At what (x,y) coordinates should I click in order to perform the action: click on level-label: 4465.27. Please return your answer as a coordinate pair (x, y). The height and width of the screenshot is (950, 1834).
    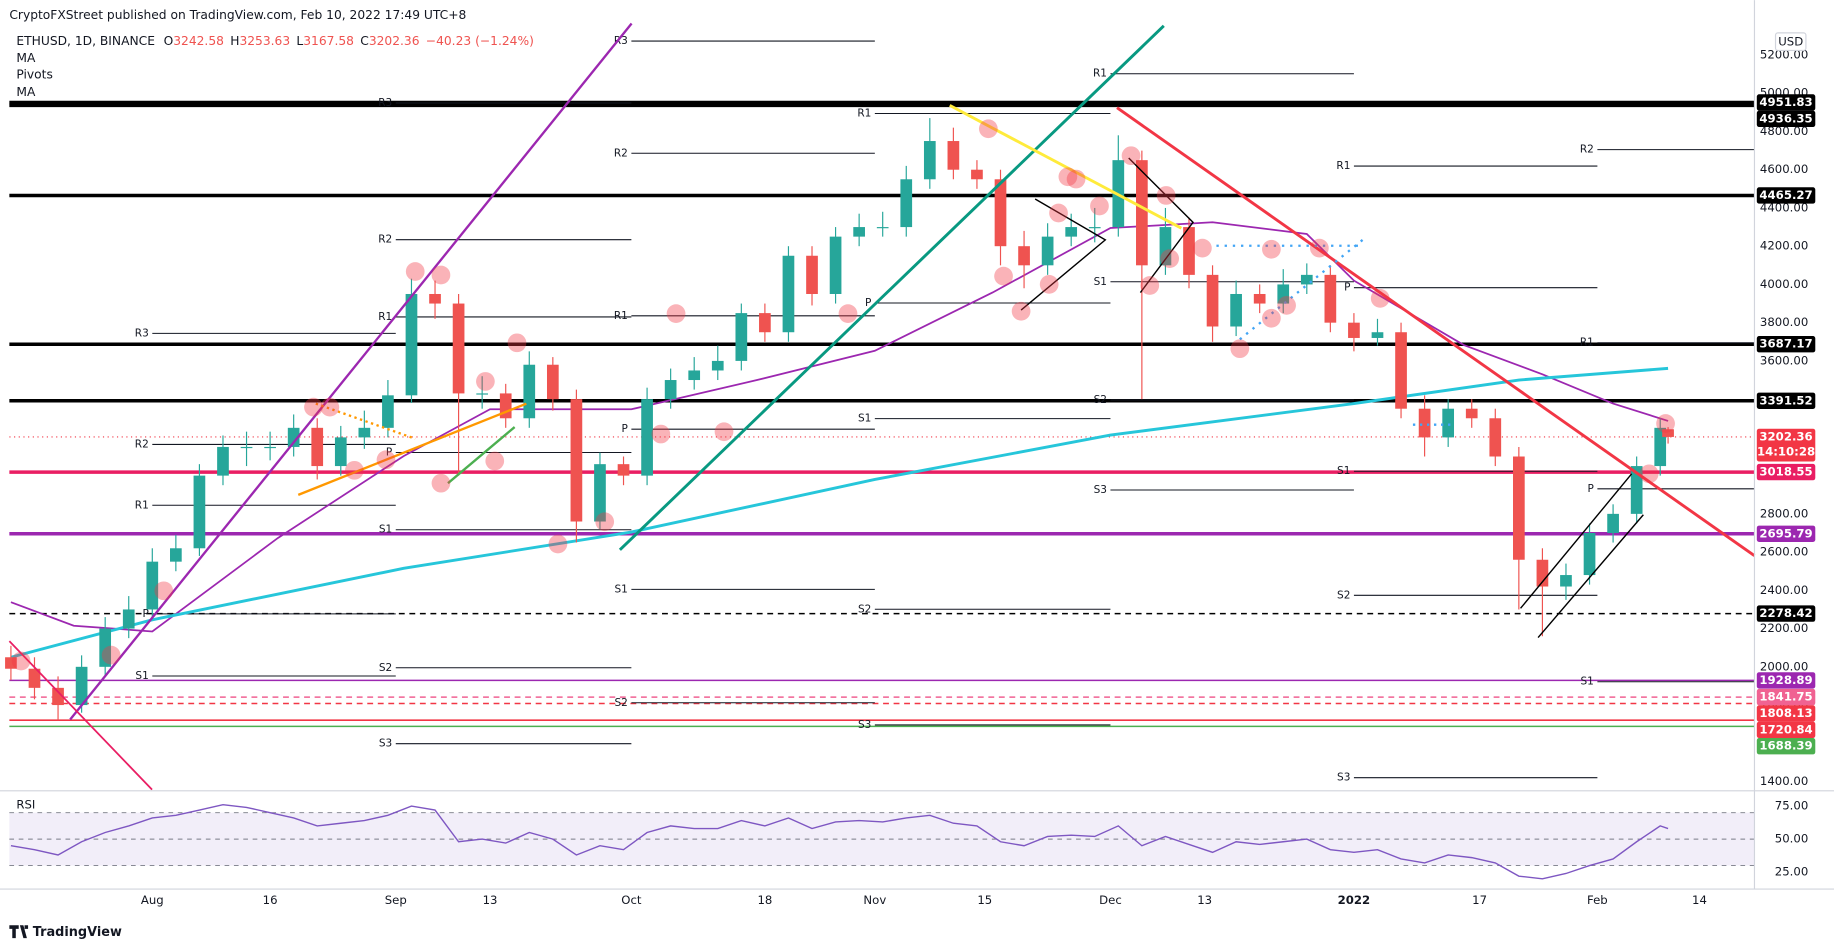
    Looking at the image, I should click on (1785, 195).